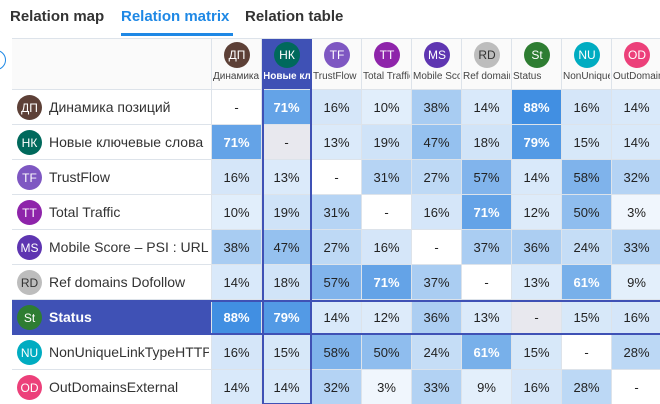 Image resolution: width=660 pixels, height=404 pixels. What do you see at coordinates (112, 317) in the screenshot?
I see `row-header: St Status` at bounding box center [112, 317].